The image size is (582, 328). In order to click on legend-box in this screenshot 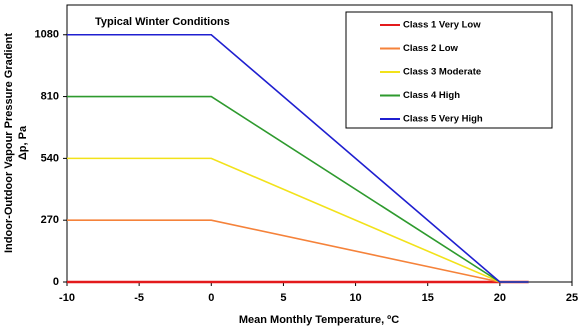, I will do `click(449, 70)`.